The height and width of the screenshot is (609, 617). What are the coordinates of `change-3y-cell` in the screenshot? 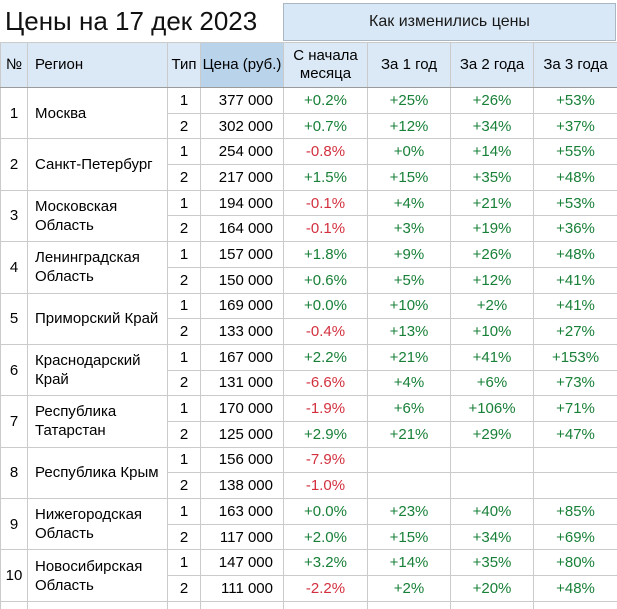 It's located at (575, 485).